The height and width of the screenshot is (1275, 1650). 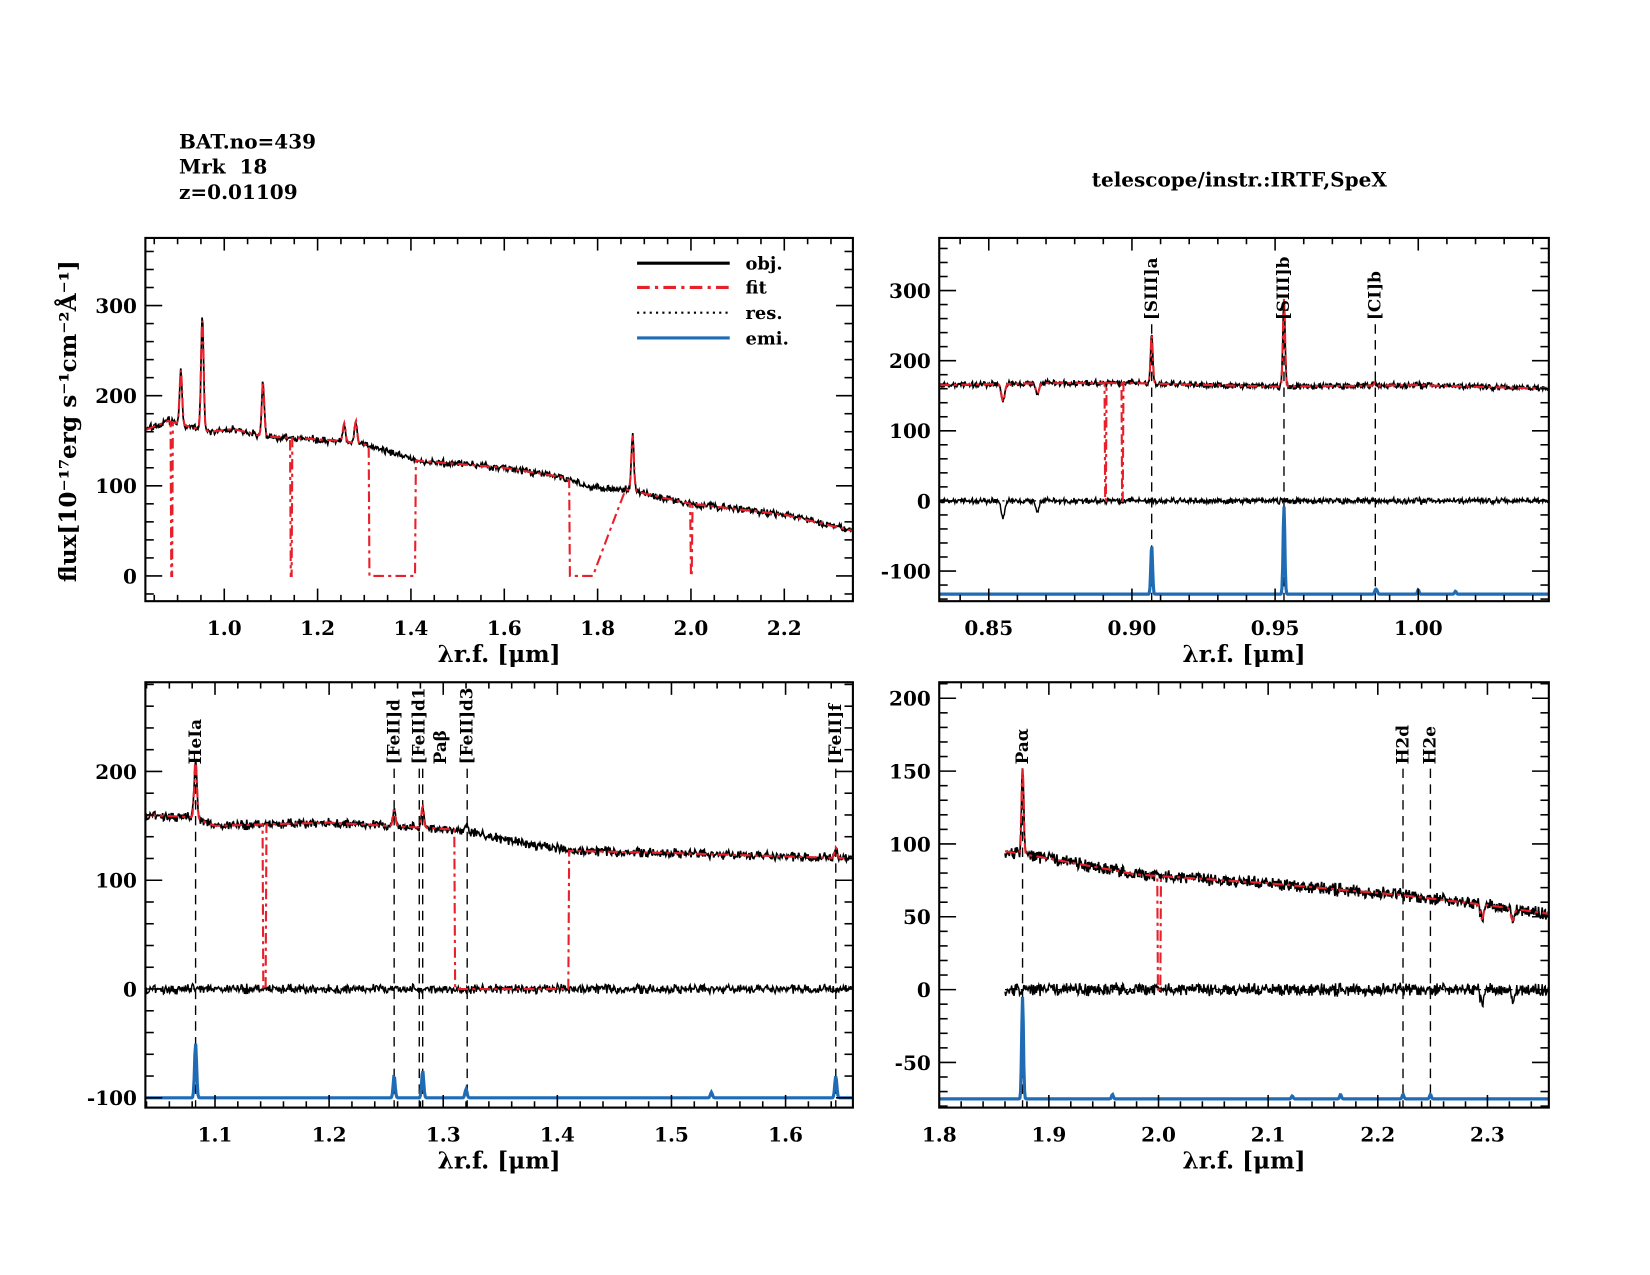 I want to click on redshift: z=0.01109, so click(x=238, y=192).